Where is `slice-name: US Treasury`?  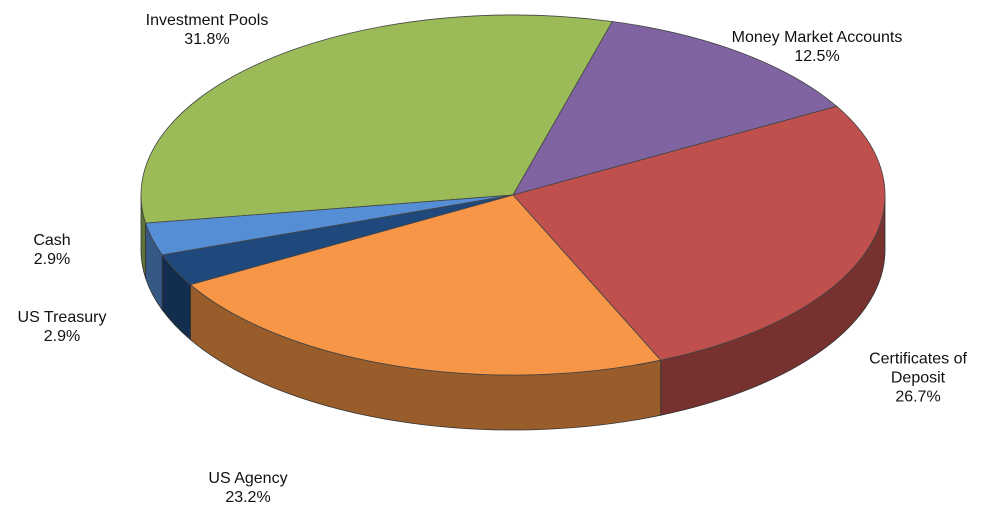
slice-name: US Treasury is located at coordinates (62, 317).